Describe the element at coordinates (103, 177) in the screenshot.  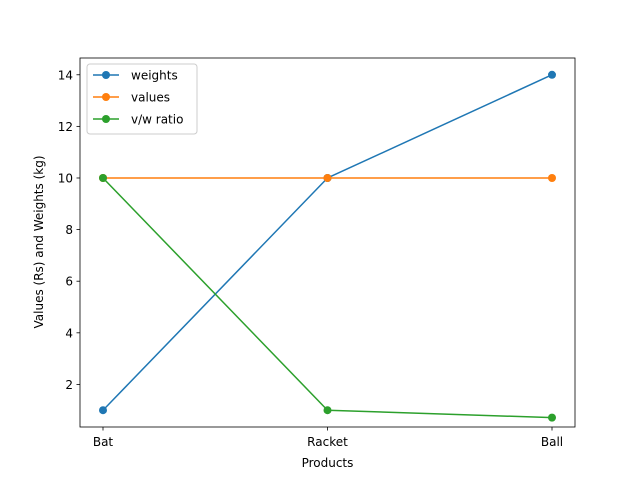
I see `data-point-v-w-ratio-bat` at that location.